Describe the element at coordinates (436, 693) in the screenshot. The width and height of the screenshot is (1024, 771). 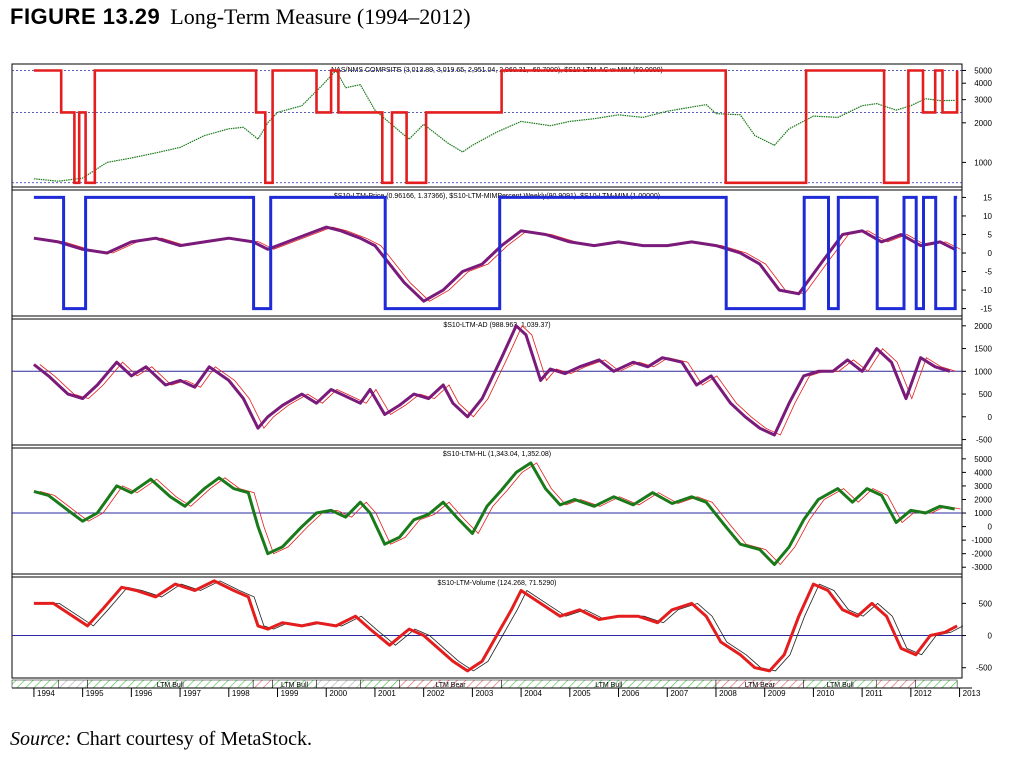
I see `x-tick-label: 2002` at that location.